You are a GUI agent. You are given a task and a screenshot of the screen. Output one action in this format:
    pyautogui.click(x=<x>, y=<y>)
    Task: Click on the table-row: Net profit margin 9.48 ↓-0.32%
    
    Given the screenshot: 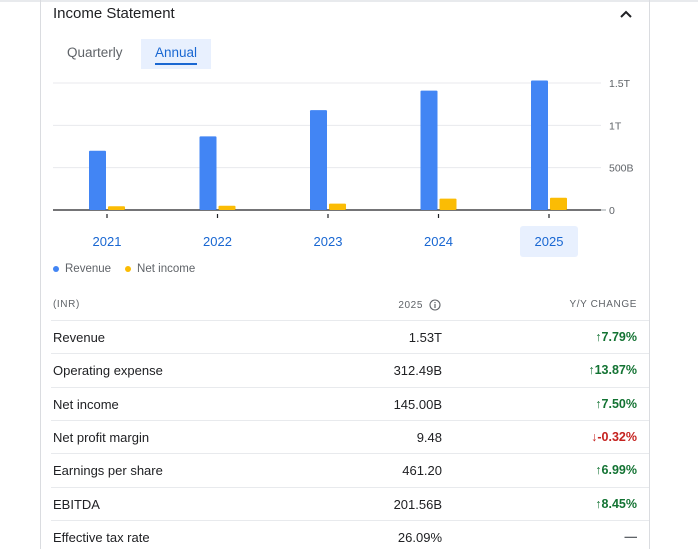 What is the action you would take?
    pyautogui.click(x=350, y=436)
    